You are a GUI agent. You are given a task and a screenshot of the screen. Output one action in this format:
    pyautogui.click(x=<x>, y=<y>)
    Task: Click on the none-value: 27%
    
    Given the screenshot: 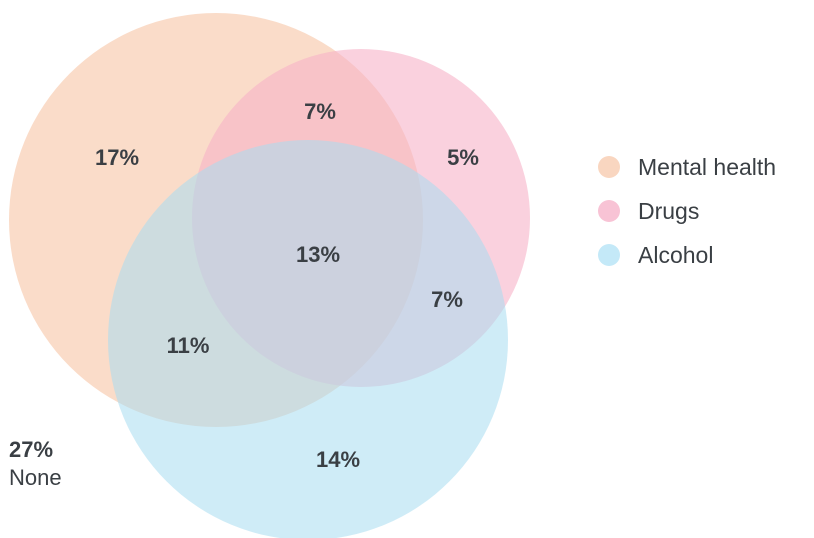 What is the action you would take?
    pyautogui.click(x=31, y=449)
    